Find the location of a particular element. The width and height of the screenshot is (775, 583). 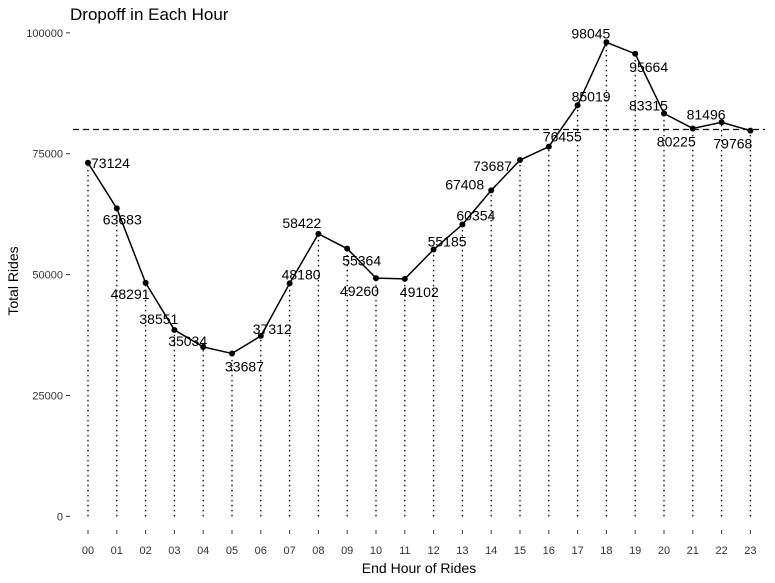

data-label: 55185 is located at coordinates (447, 242).